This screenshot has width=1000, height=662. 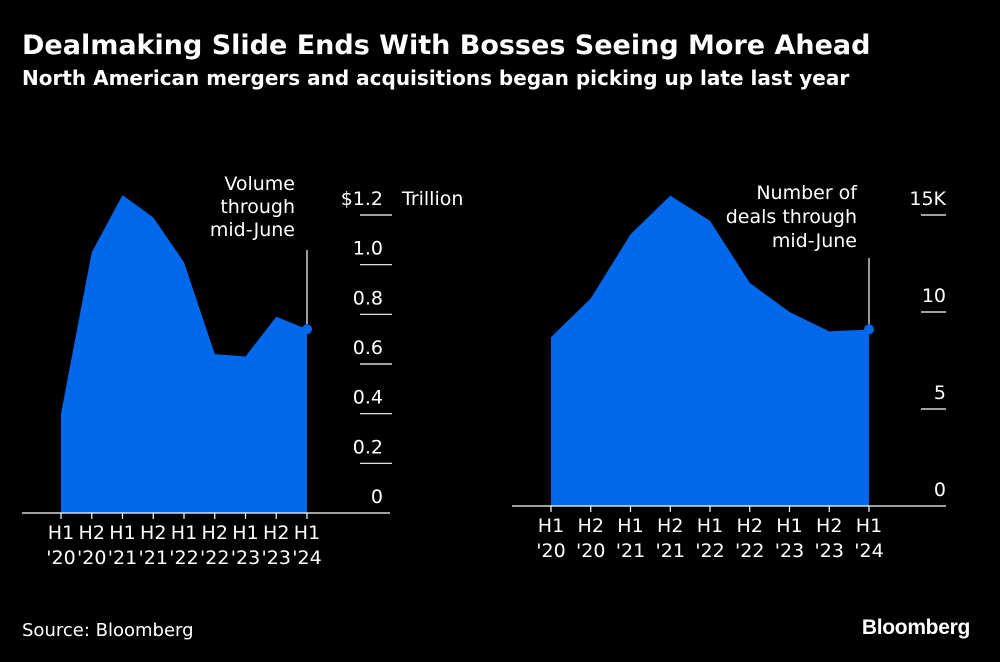 What do you see at coordinates (934, 296) in the screenshot?
I see `y-tick-label-2-3: 10` at bounding box center [934, 296].